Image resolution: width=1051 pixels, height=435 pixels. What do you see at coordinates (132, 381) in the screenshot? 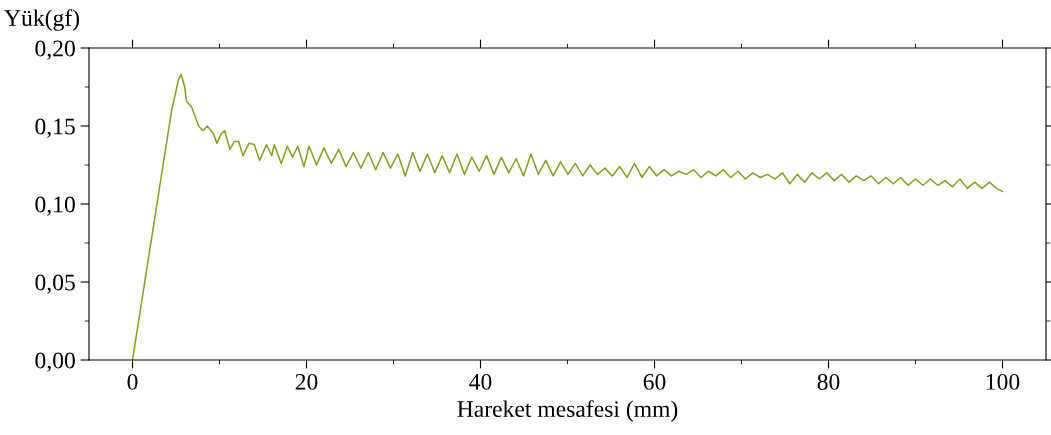
I see `x-tick-label: 0` at bounding box center [132, 381].